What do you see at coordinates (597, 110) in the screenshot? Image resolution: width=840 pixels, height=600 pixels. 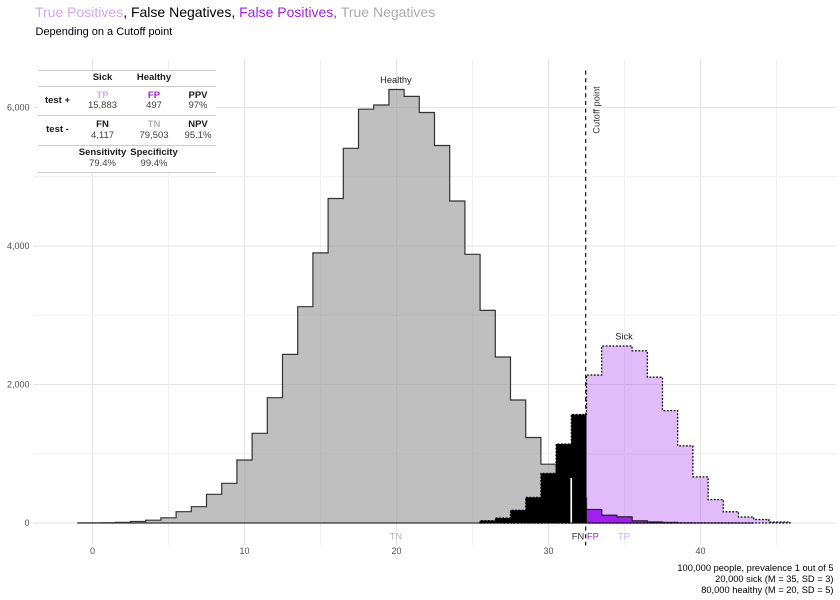 I see `svg-text: Cutoff point` at bounding box center [597, 110].